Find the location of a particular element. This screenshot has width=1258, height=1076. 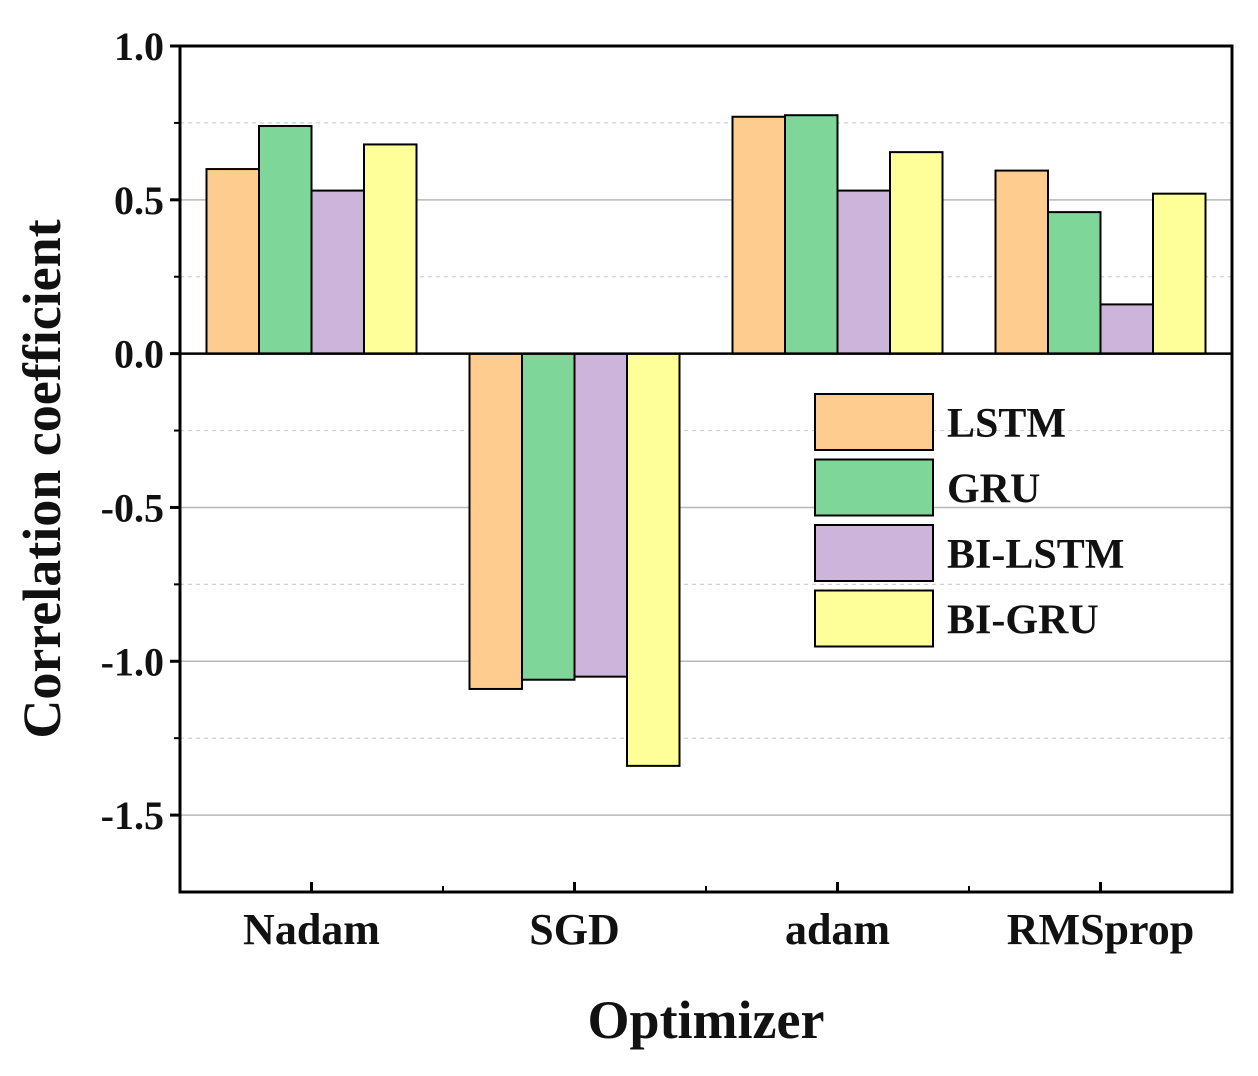

bar-bi-lstm-sgd is located at coordinates (600, 515).